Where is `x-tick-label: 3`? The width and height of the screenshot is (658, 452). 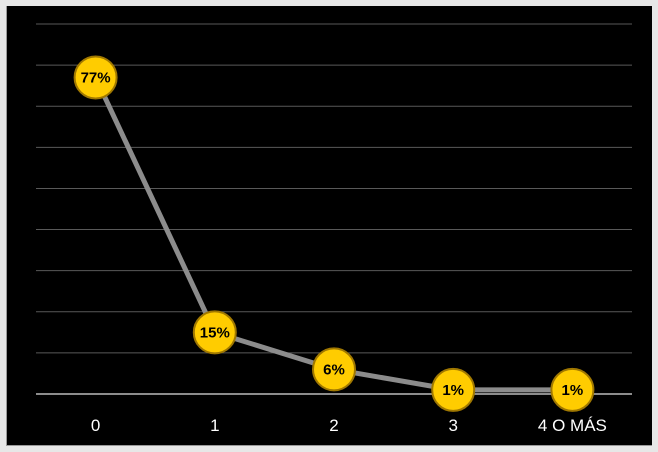 x-tick-label: 3 is located at coordinates (452, 425).